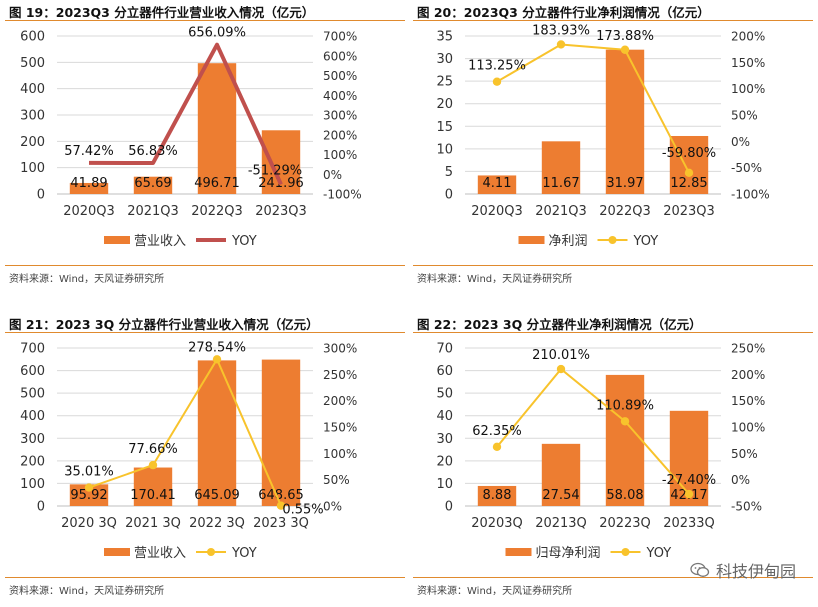  What do you see at coordinates (497, 495) in the screenshot?
I see `bar-value-label: 8.88` at bounding box center [497, 495].